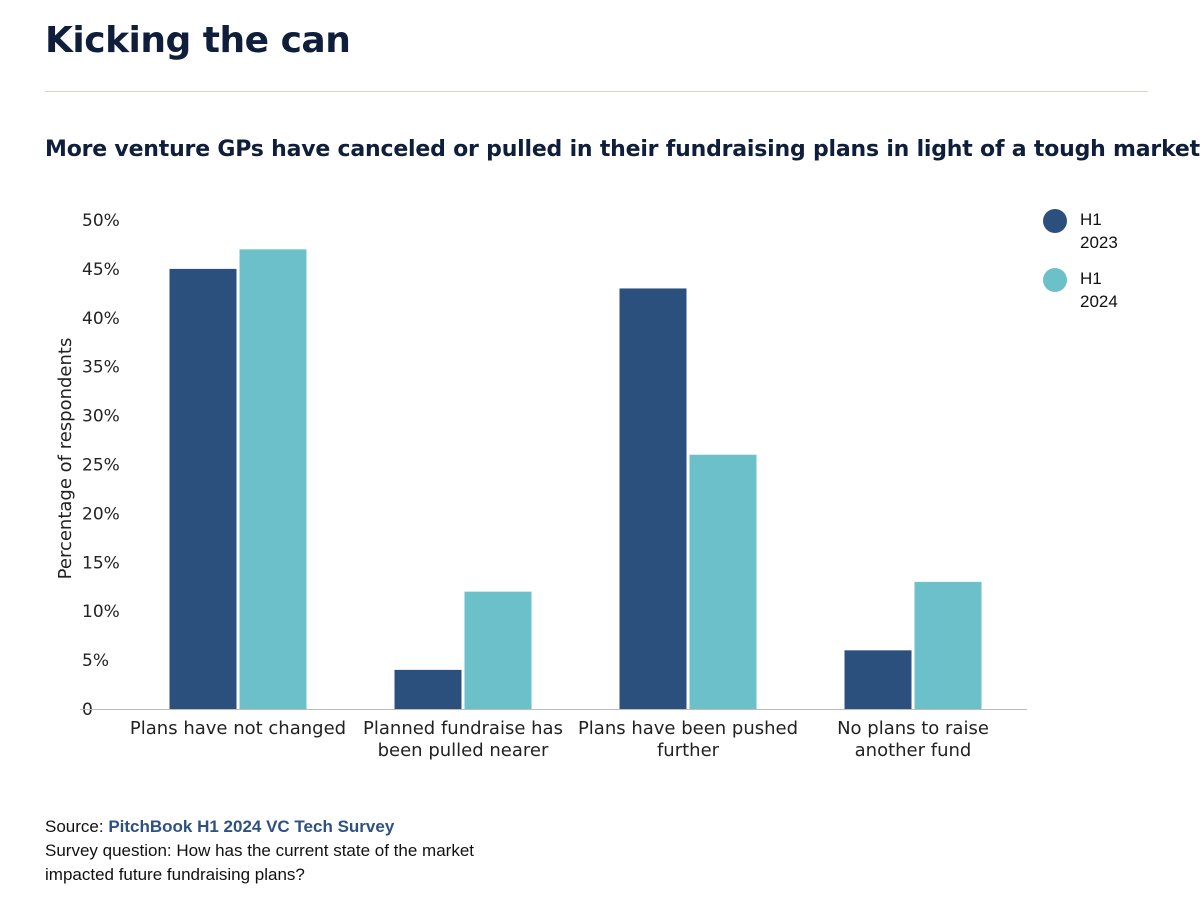  What do you see at coordinates (65, 459) in the screenshot?
I see `y-axis-title: Percentage of respondents` at bounding box center [65, 459].